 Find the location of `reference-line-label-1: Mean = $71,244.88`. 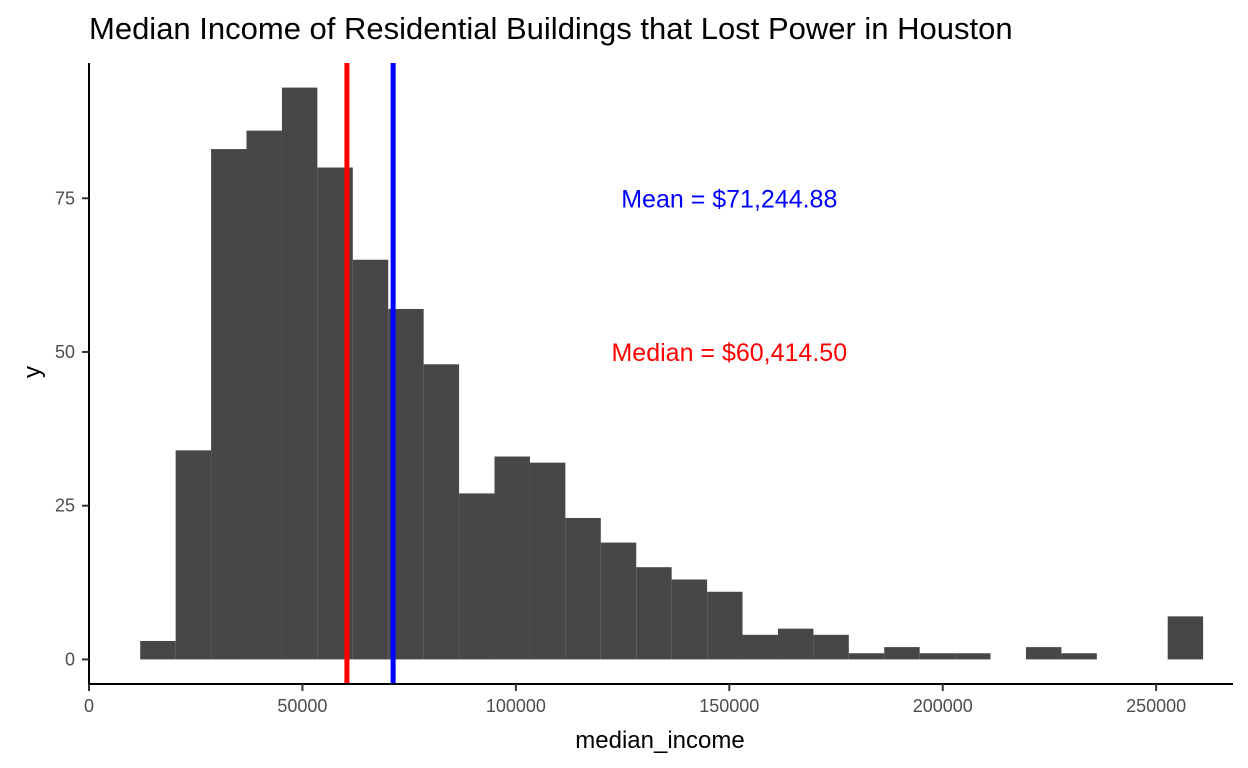

reference-line-label-1: Mean = $71,244.88 is located at coordinates (729, 199).